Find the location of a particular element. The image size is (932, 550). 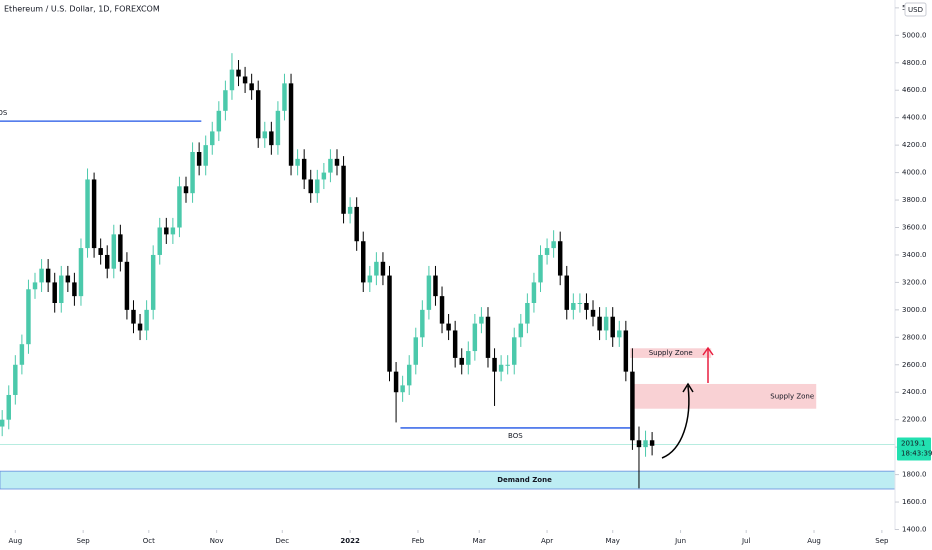

y-tick-label: 2800.0 is located at coordinates (914, 337).